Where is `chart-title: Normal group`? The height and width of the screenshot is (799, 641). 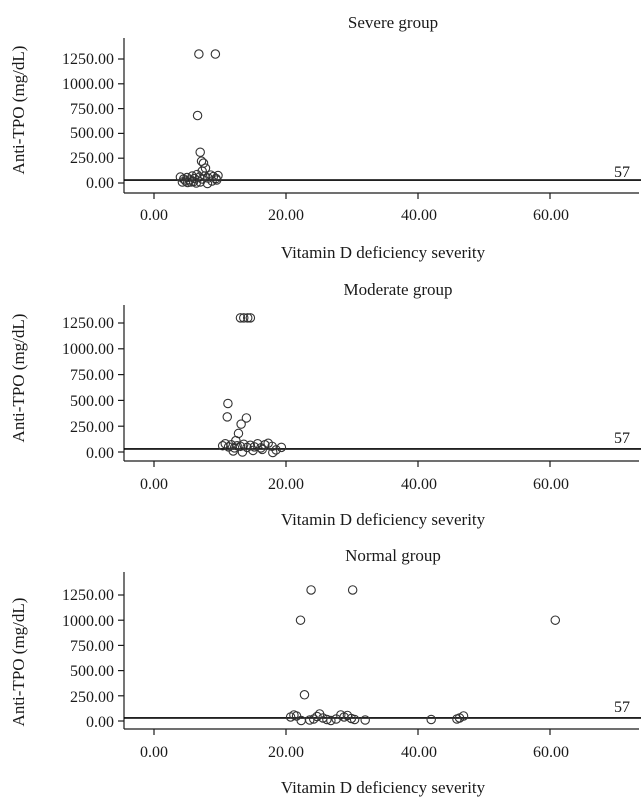
chart-title: Normal group is located at coordinates (393, 555).